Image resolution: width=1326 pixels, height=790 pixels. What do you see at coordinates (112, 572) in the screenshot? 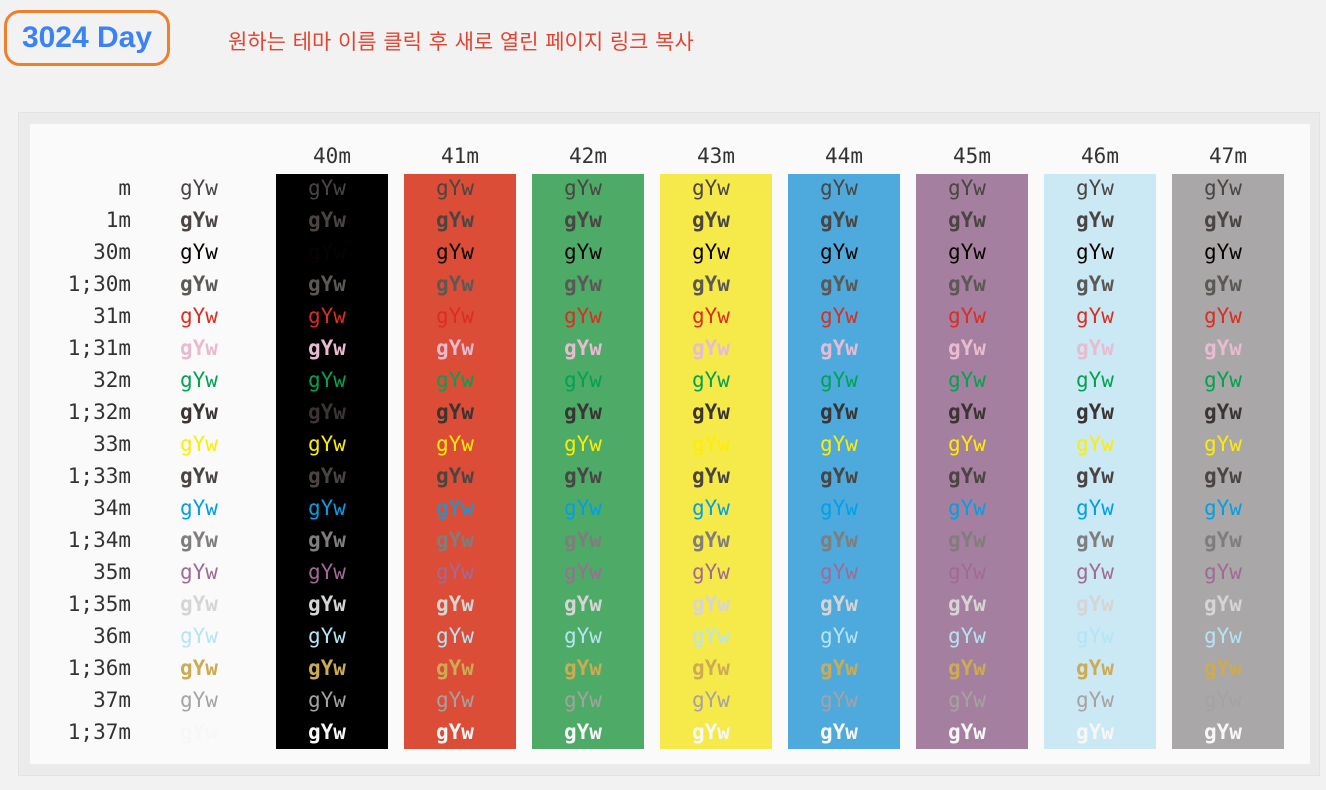
I see `row-label-35m: 35m` at bounding box center [112, 572].